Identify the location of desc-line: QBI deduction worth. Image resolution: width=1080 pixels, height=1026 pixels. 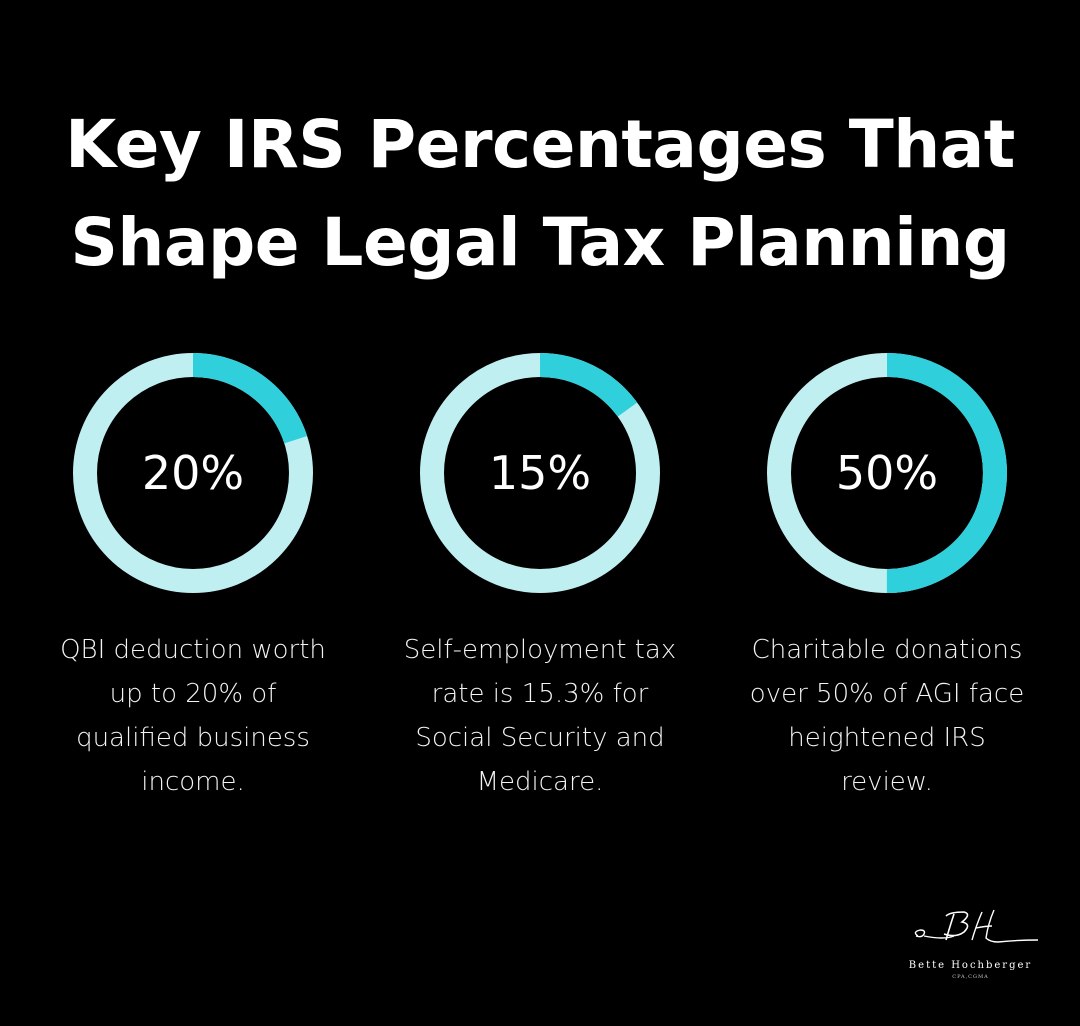
(193, 650).